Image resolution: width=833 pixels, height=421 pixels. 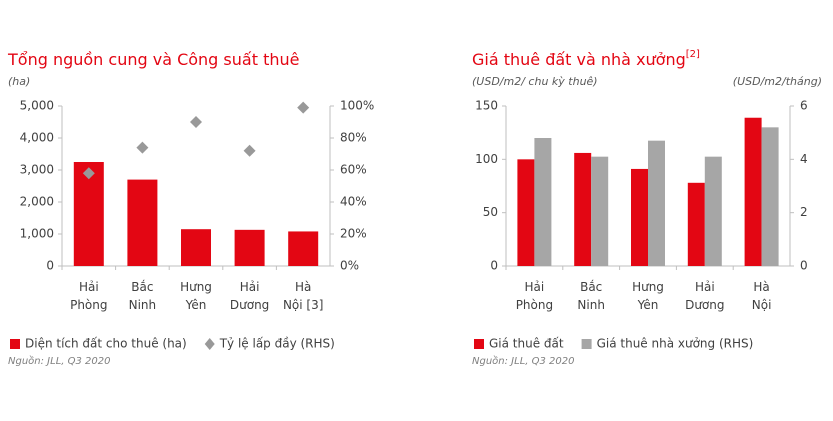 I want to click on y2-tick-label: 60%, so click(x=353, y=170).